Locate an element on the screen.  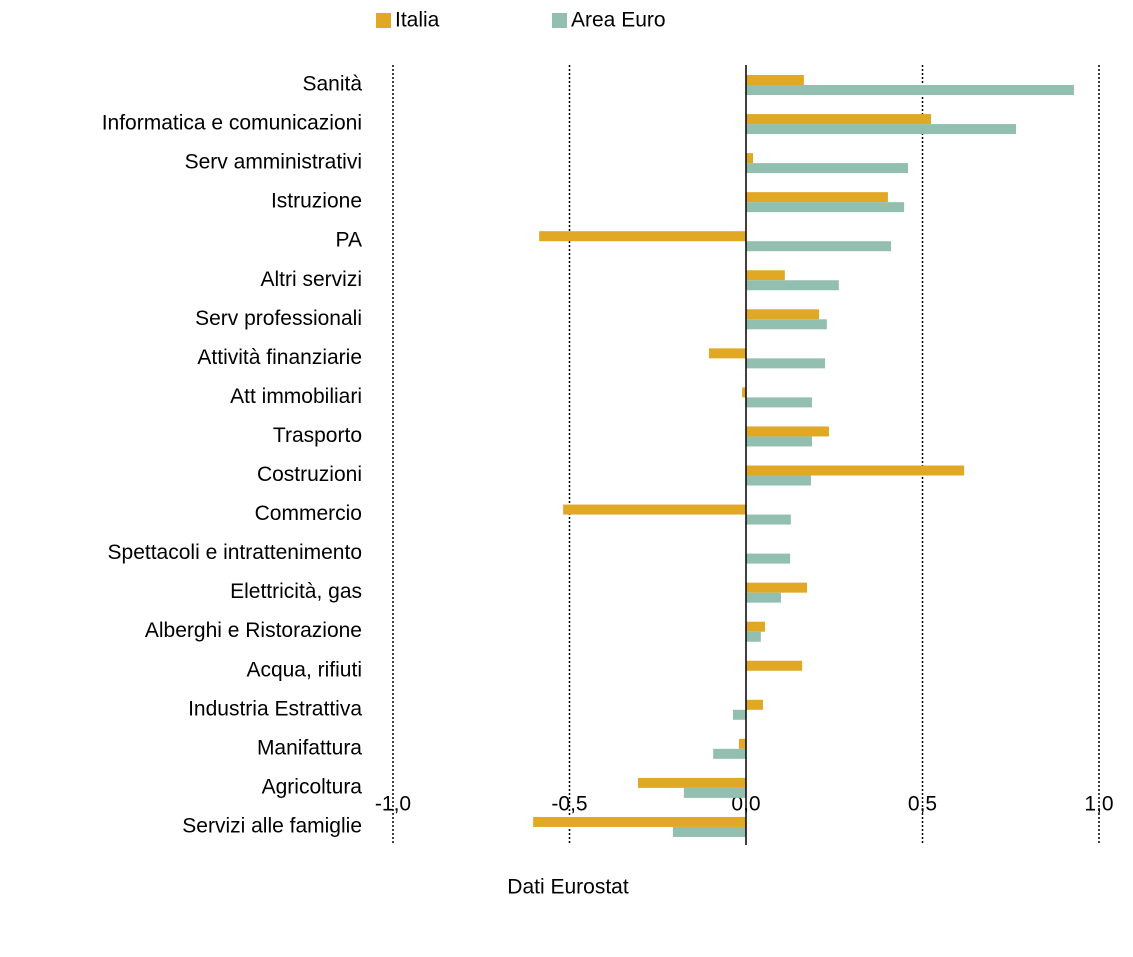
y-tick-label: Agricoltura is located at coordinates (312, 786).